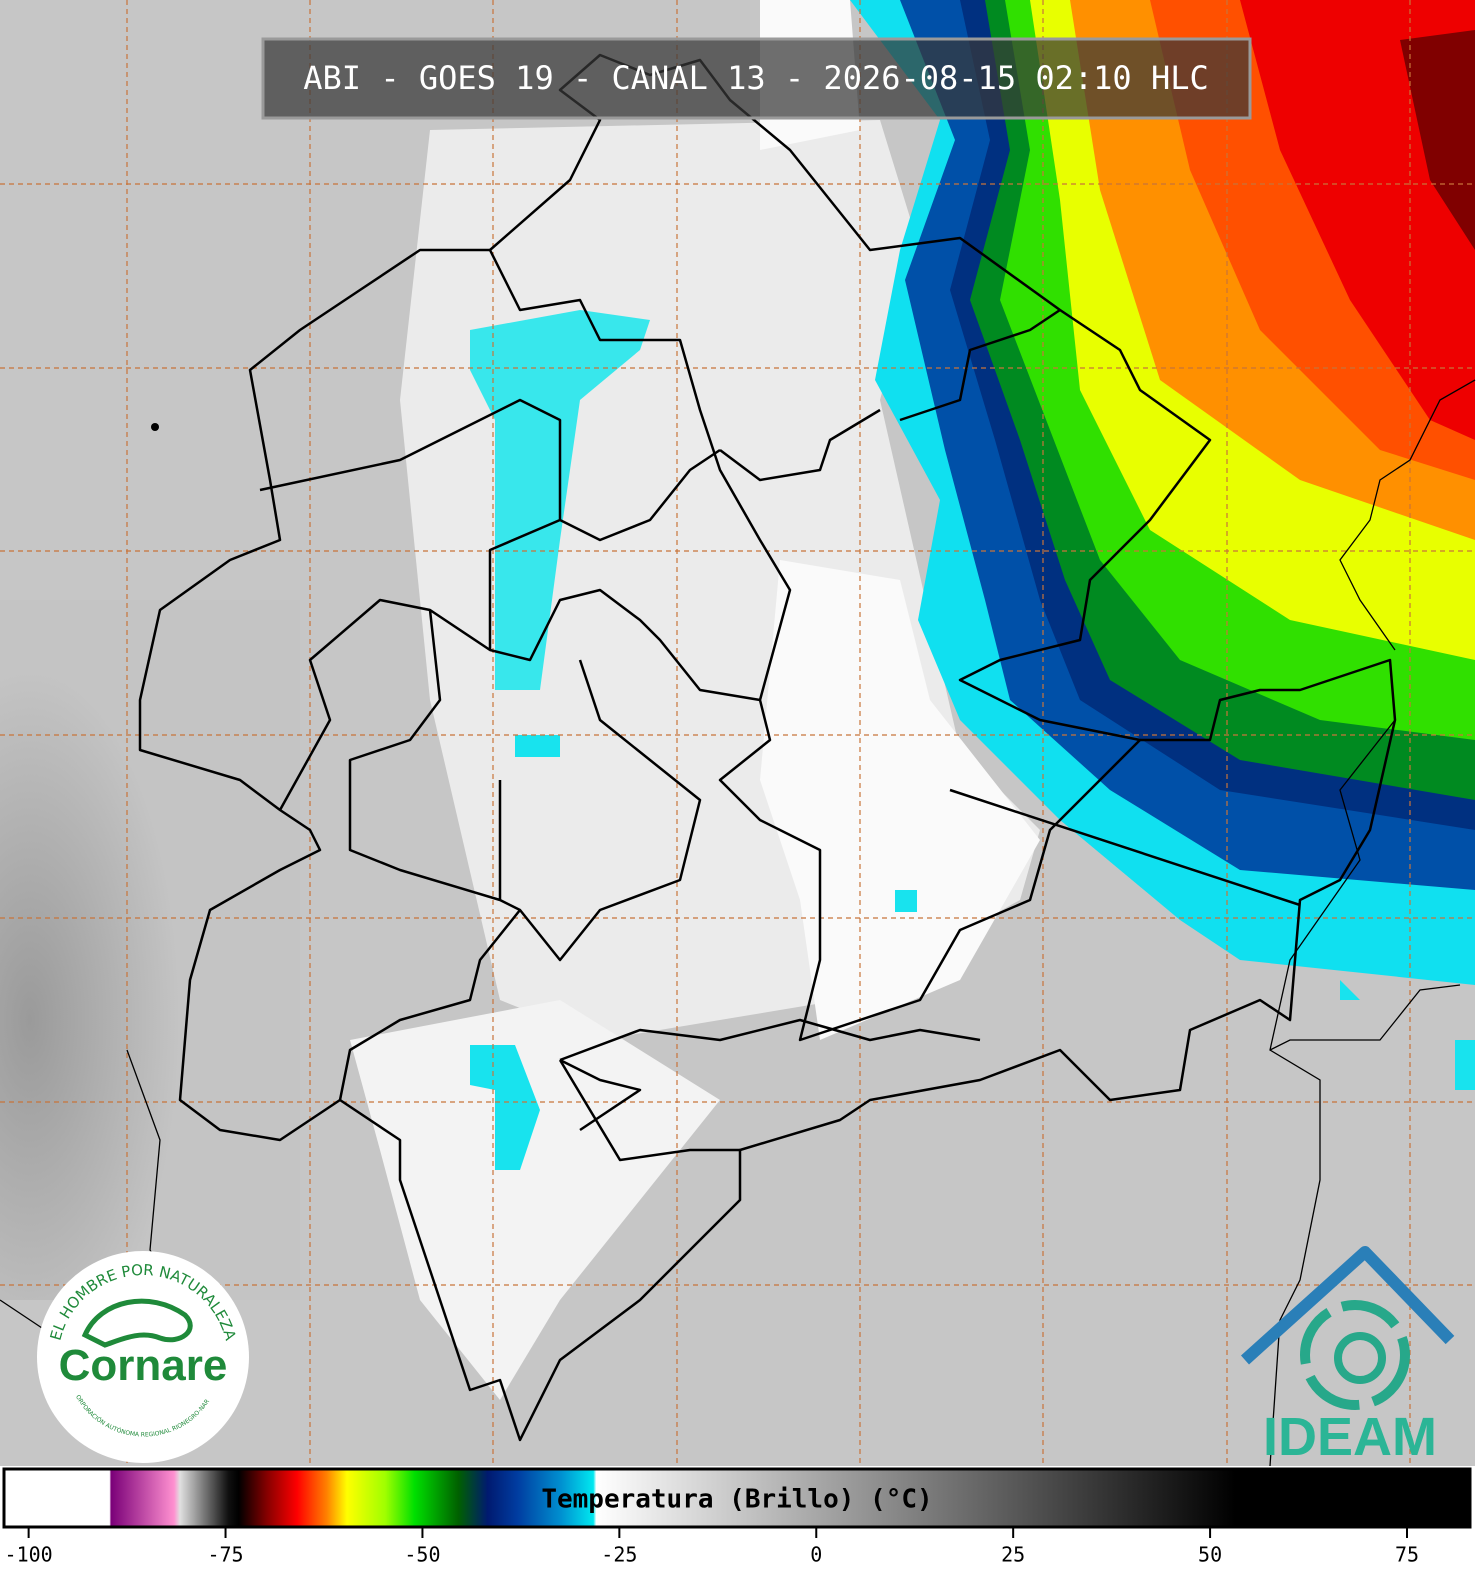 This screenshot has height=1577, width=1481. What do you see at coordinates (1437, 140) in the screenshot?
I see `cloud-band-darkred` at bounding box center [1437, 140].